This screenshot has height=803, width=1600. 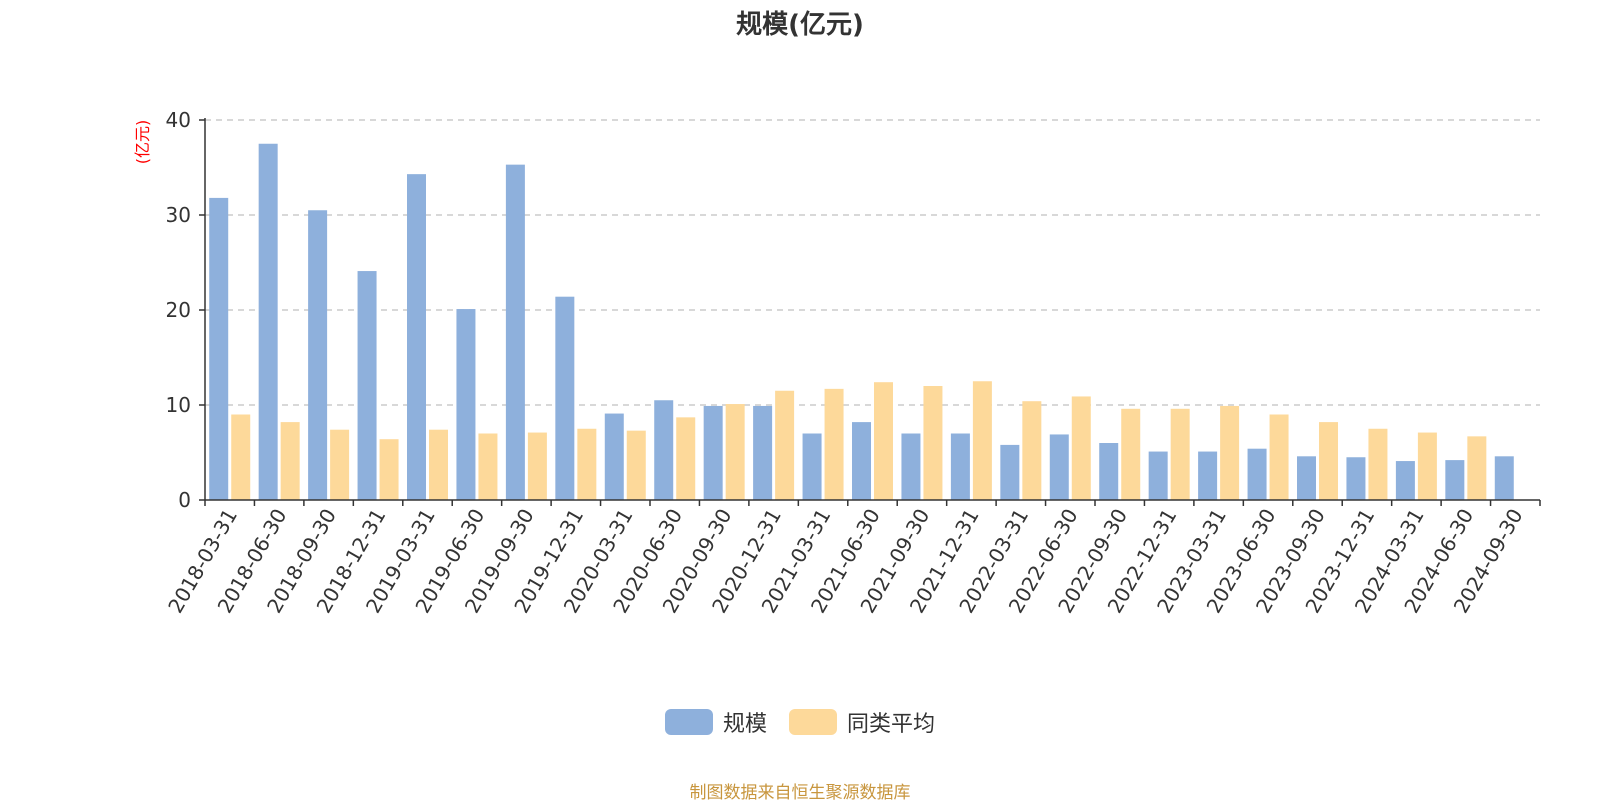 I want to click on chart-title: 规模(亿元), so click(x=800, y=25).